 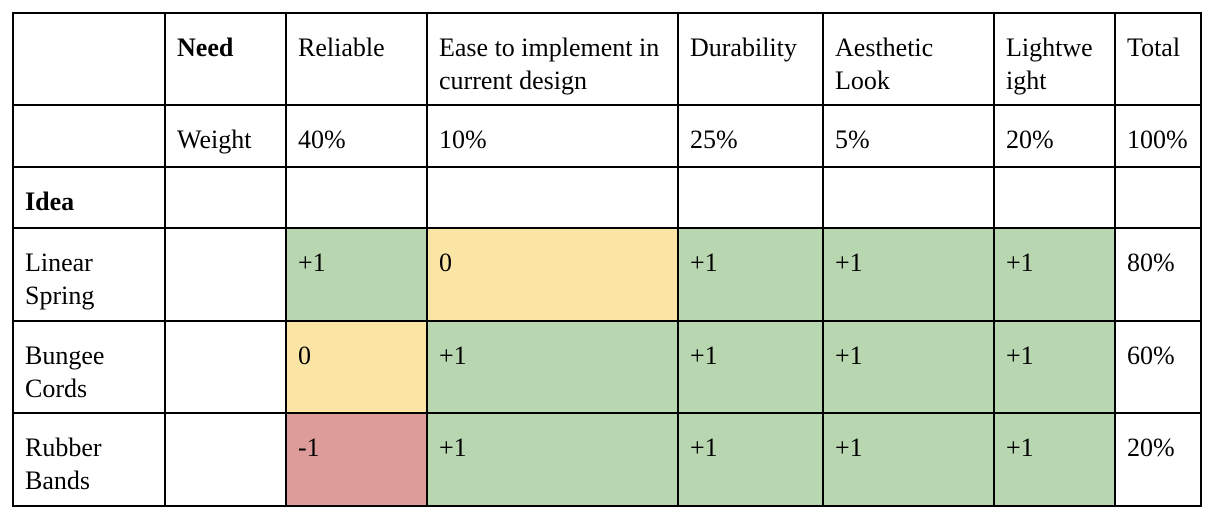 What do you see at coordinates (89, 59) in the screenshot?
I see `corner-cell` at bounding box center [89, 59].